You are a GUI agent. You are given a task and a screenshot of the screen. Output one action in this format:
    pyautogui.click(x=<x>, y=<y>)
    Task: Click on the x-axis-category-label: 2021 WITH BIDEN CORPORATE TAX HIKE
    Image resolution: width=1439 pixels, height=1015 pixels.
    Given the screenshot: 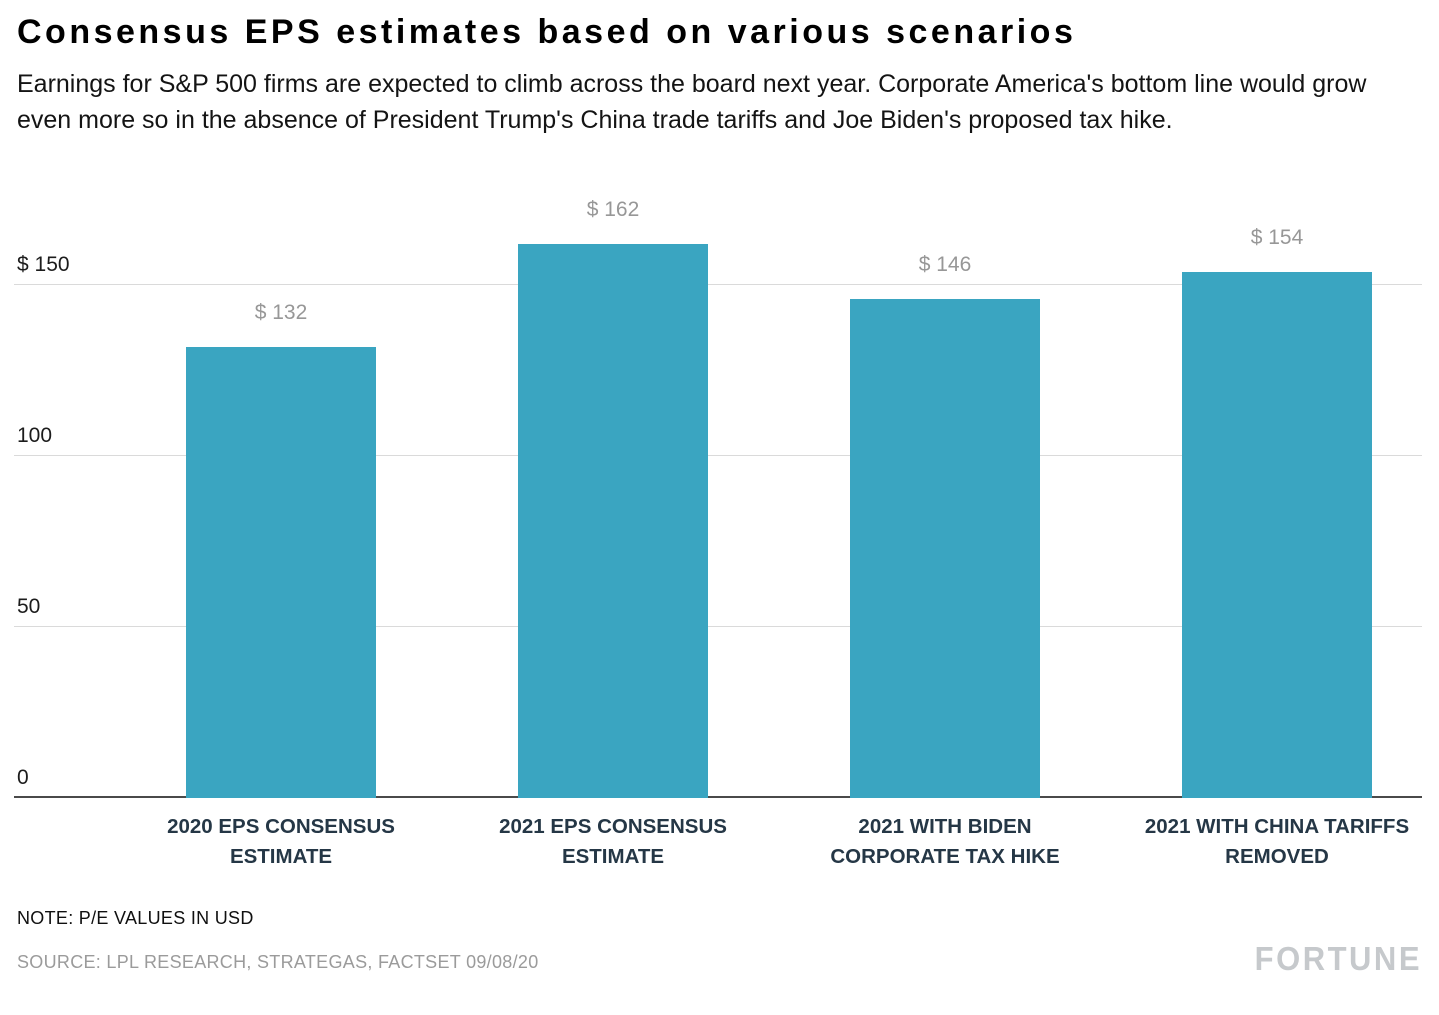 What is the action you would take?
    pyautogui.click(x=945, y=841)
    